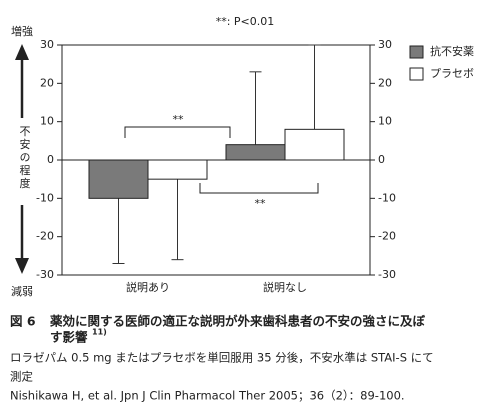 This screenshot has height=402, width=487. What do you see at coordinates (23, 321) in the screenshot?
I see `figure-number: 図 6` at bounding box center [23, 321].